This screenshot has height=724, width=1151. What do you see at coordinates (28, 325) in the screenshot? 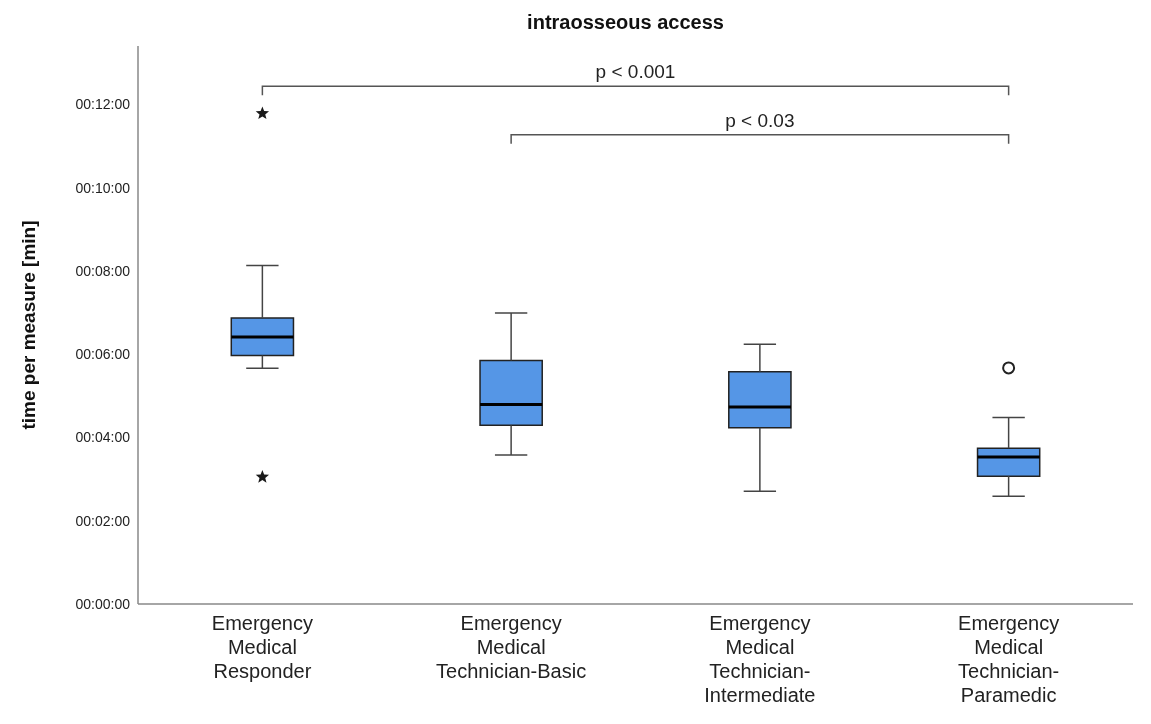
I see `y-axis-title: time per measure [min]` at bounding box center [28, 325].